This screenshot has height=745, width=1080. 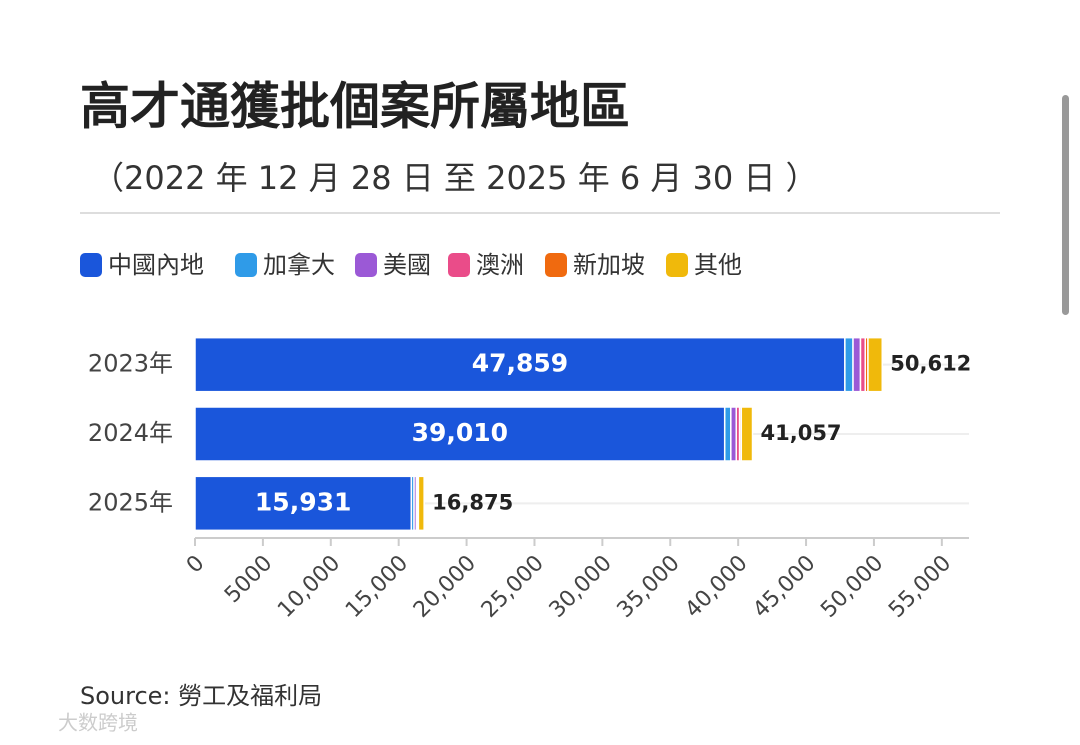 What do you see at coordinates (156, 265) in the screenshot?
I see `legend-label: 中國內地` at bounding box center [156, 265].